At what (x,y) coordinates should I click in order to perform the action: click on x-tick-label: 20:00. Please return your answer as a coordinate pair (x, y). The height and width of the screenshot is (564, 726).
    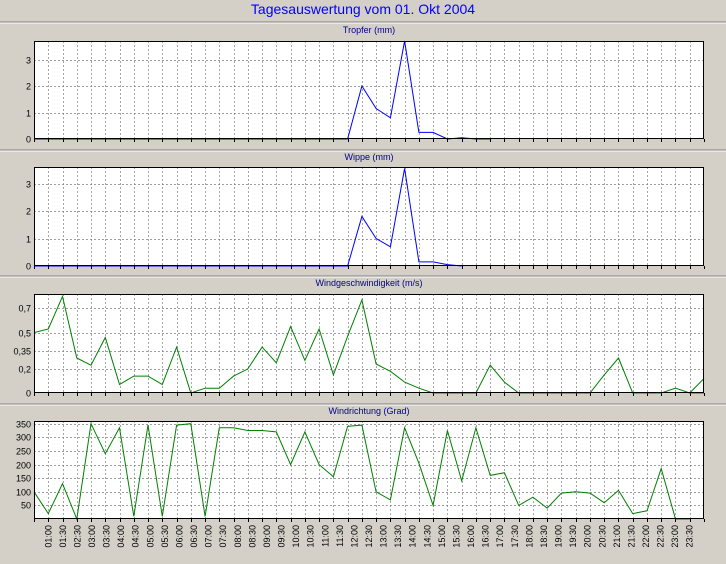
    Looking at the image, I should click on (588, 536).